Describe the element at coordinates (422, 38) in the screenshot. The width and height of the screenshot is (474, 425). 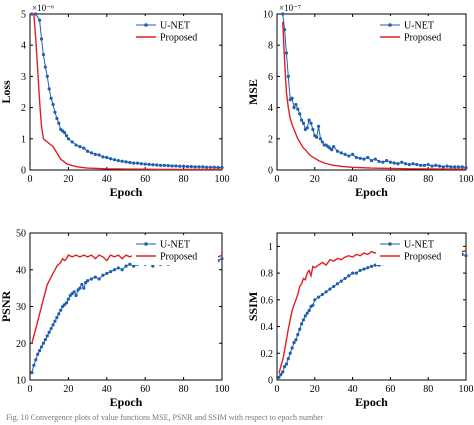
I see `mse-legend-label-proposed: Proposed` at that location.